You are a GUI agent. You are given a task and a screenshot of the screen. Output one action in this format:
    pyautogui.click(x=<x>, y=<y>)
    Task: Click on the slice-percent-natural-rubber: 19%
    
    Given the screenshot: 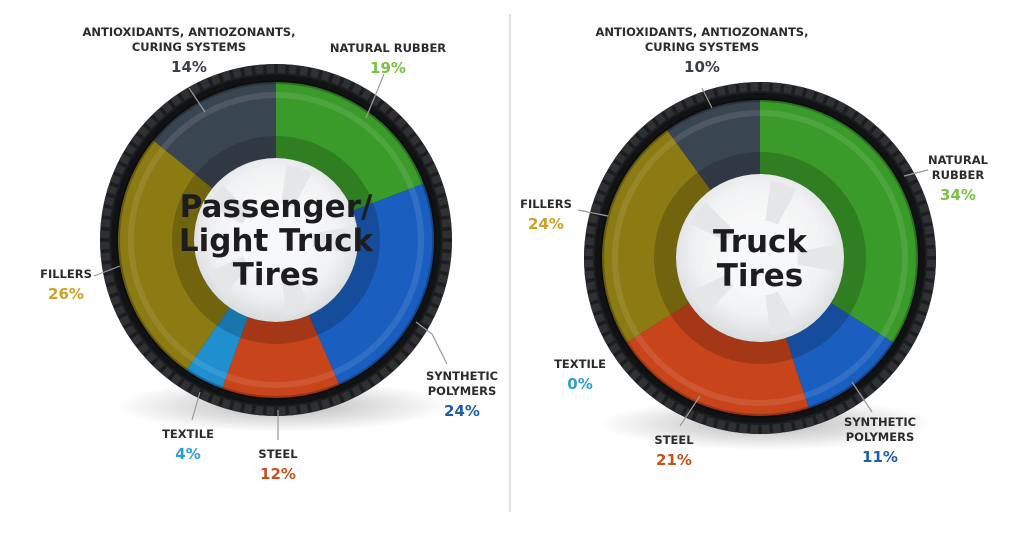 What is the action you would take?
    pyautogui.click(x=388, y=68)
    